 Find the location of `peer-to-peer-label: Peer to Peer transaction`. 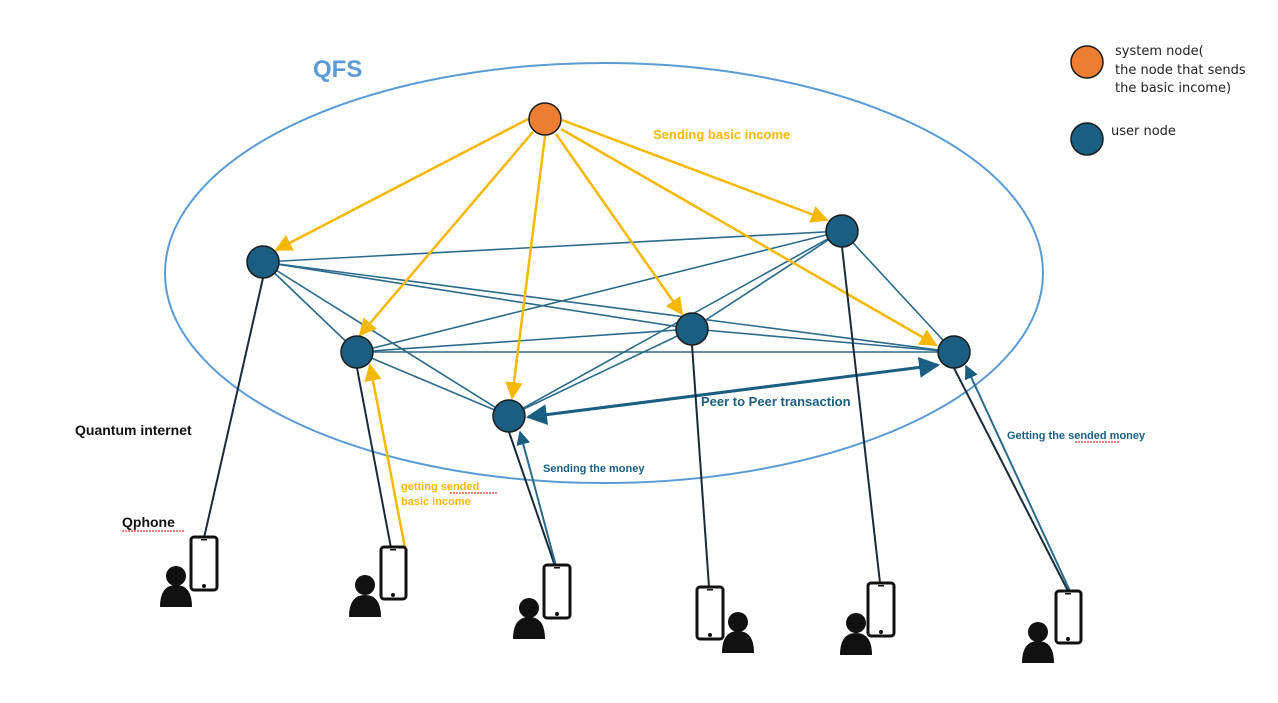

peer-to-peer-label: Peer to Peer transaction is located at coordinates (776, 401).